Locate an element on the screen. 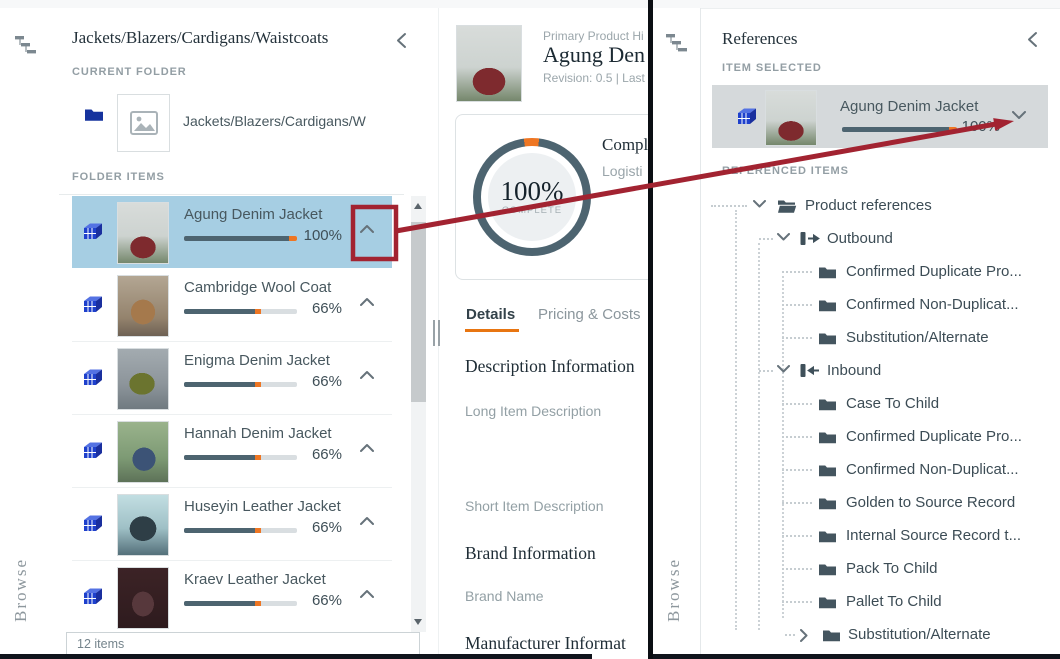 The image size is (1060, 659). tab-details: Details is located at coordinates (491, 314).